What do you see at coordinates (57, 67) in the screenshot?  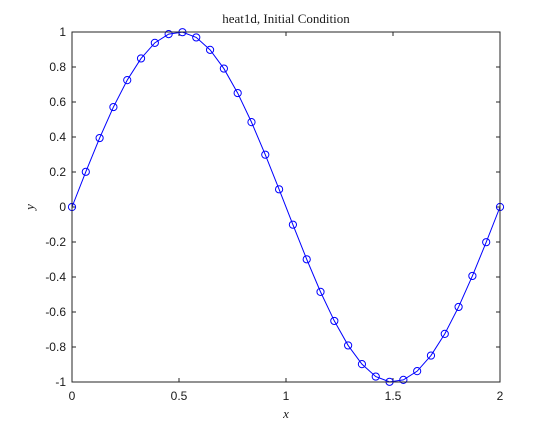 I see `y-tick-label: 0.8` at bounding box center [57, 67].